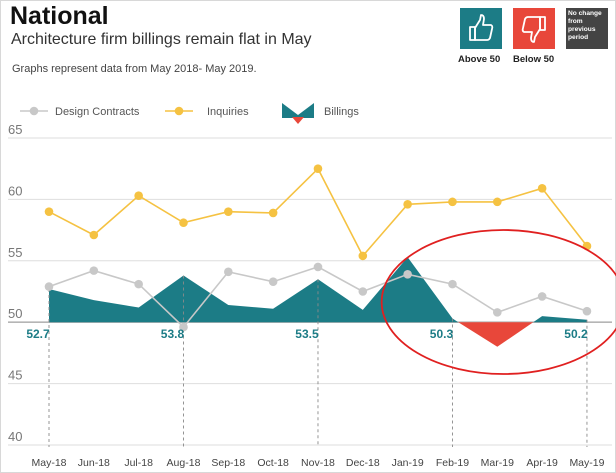 The image size is (616, 473). I want to click on x-tick-label: Oct-18, so click(273, 463).